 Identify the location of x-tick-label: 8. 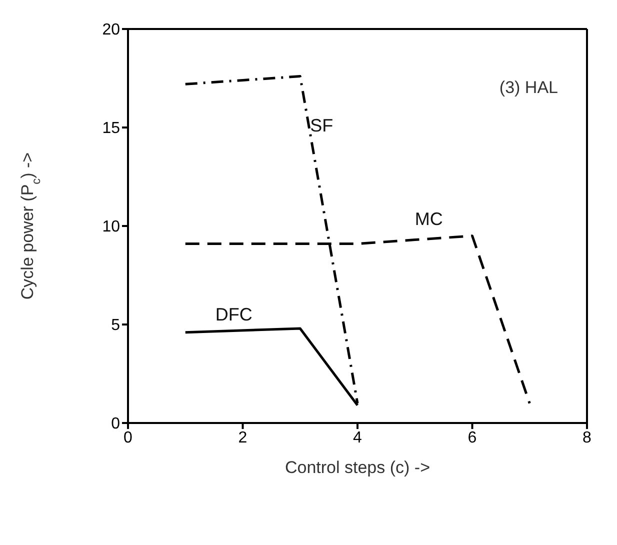
(587, 437).